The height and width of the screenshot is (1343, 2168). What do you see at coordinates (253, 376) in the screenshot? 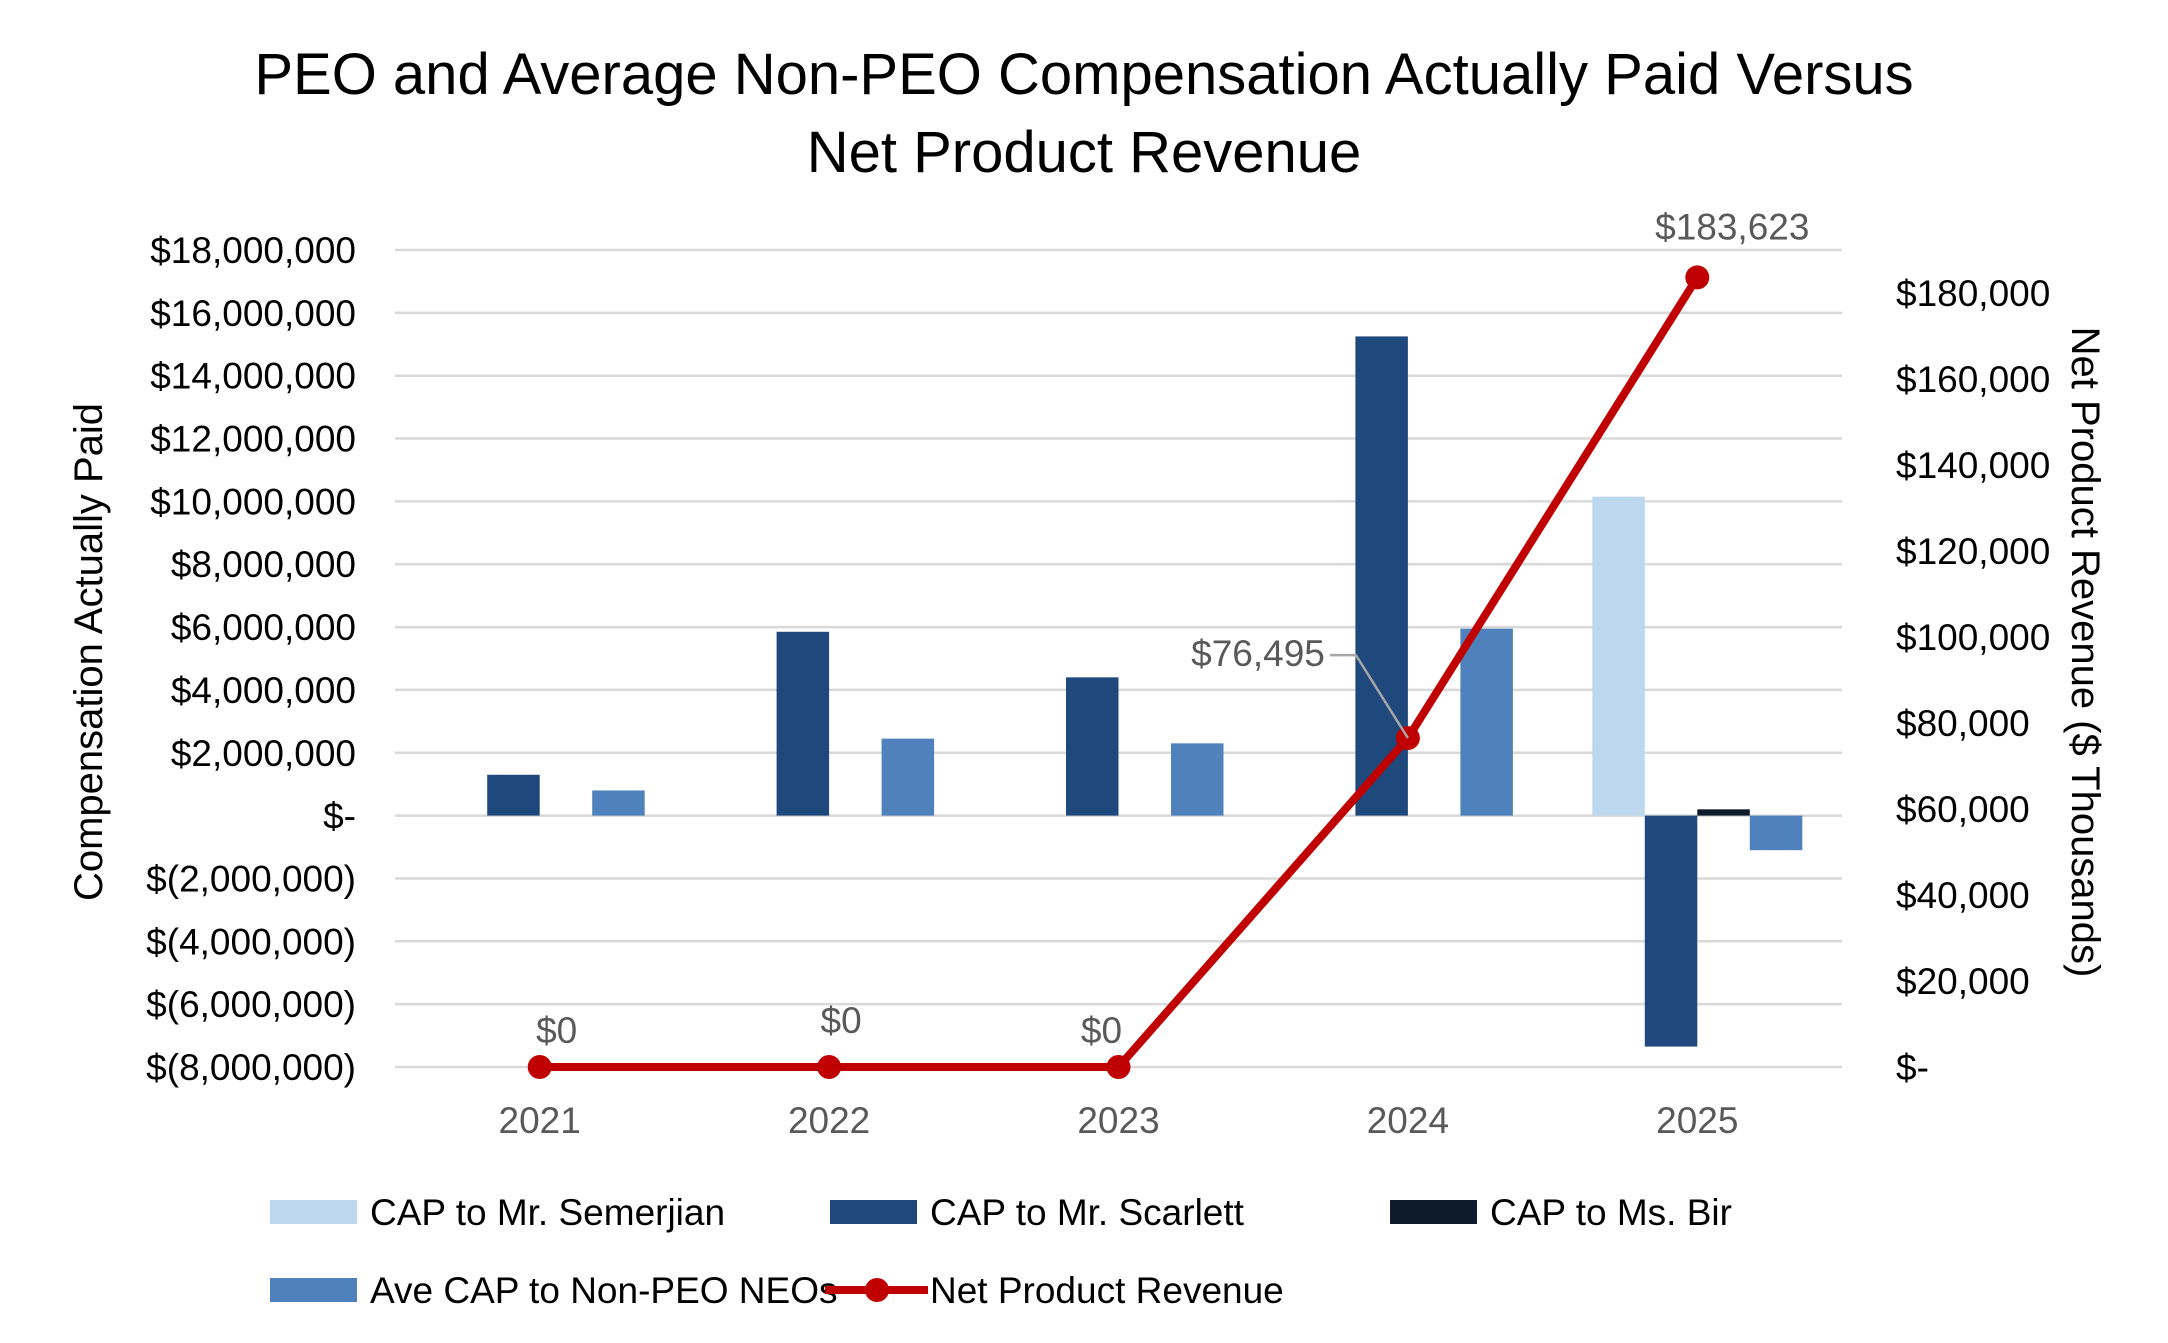
I see `y-tick-label: $14,000,000` at bounding box center [253, 376].